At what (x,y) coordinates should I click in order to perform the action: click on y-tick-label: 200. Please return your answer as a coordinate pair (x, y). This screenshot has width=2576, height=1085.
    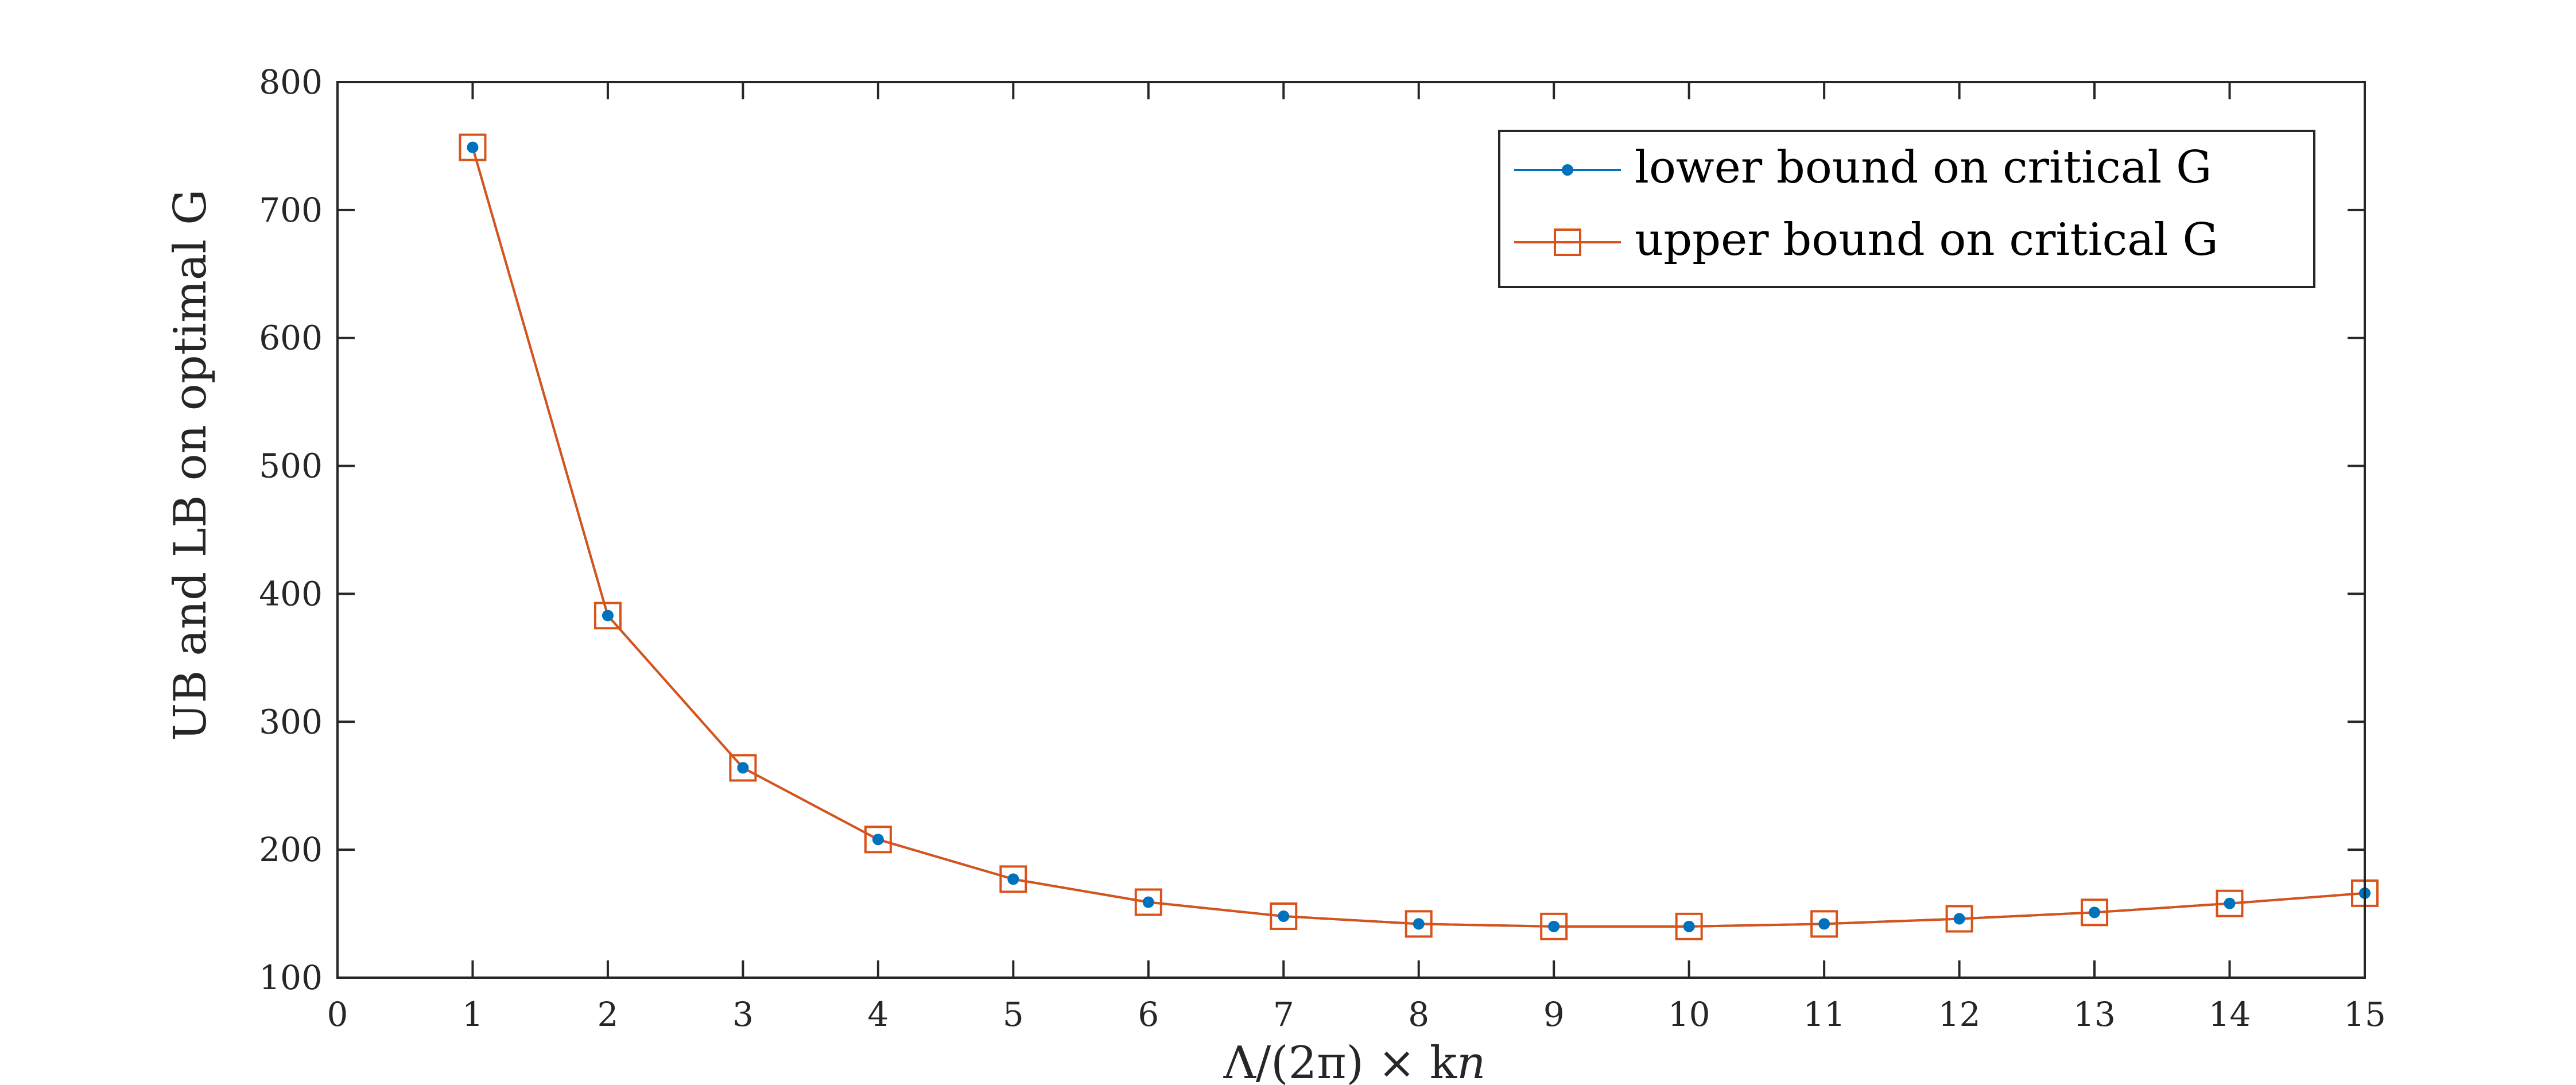
    Looking at the image, I should click on (291, 849).